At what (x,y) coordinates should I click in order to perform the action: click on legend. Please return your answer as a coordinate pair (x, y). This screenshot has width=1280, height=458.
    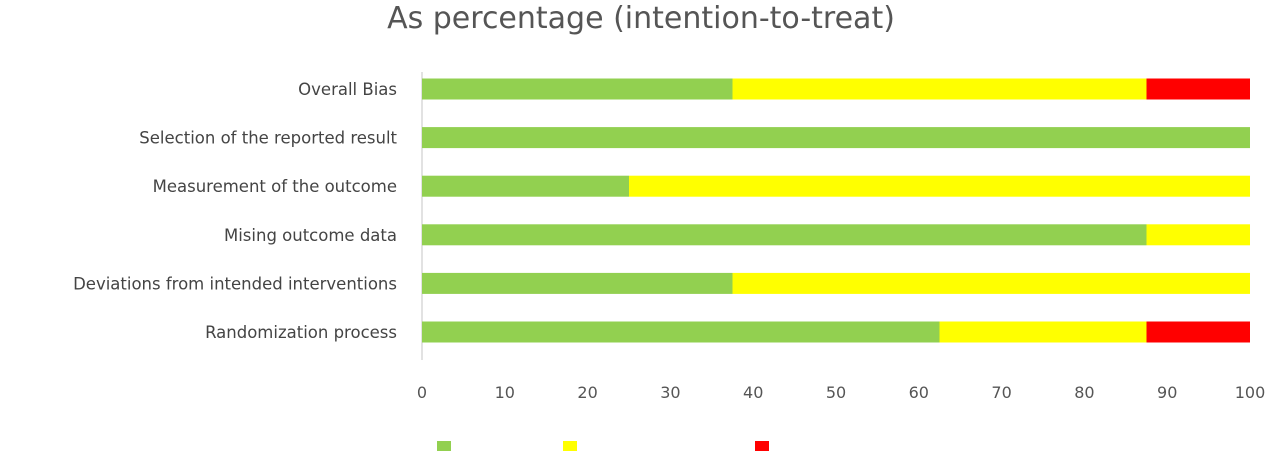
    Looking at the image, I should click on (603, 446).